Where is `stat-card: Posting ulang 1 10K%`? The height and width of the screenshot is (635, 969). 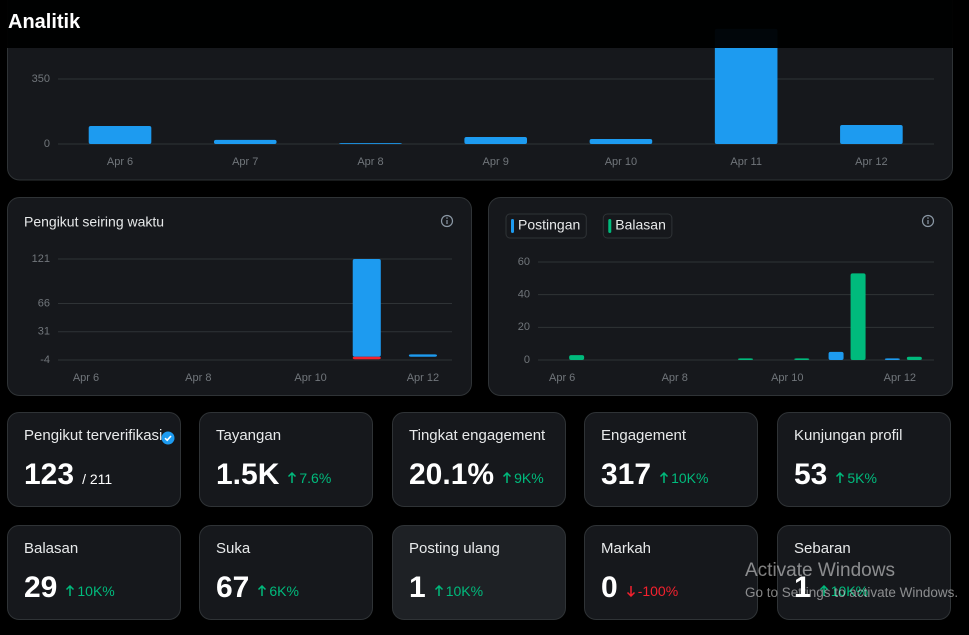 stat-card: Posting ulang 1 10K% is located at coordinates (479, 572).